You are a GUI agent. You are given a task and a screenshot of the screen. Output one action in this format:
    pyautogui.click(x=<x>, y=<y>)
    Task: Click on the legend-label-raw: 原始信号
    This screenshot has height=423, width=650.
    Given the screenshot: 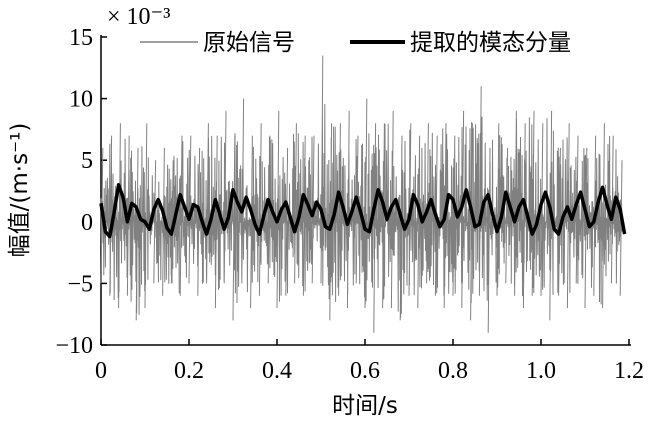 What is the action you would take?
    pyautogui.click(x=249, y=43)
    